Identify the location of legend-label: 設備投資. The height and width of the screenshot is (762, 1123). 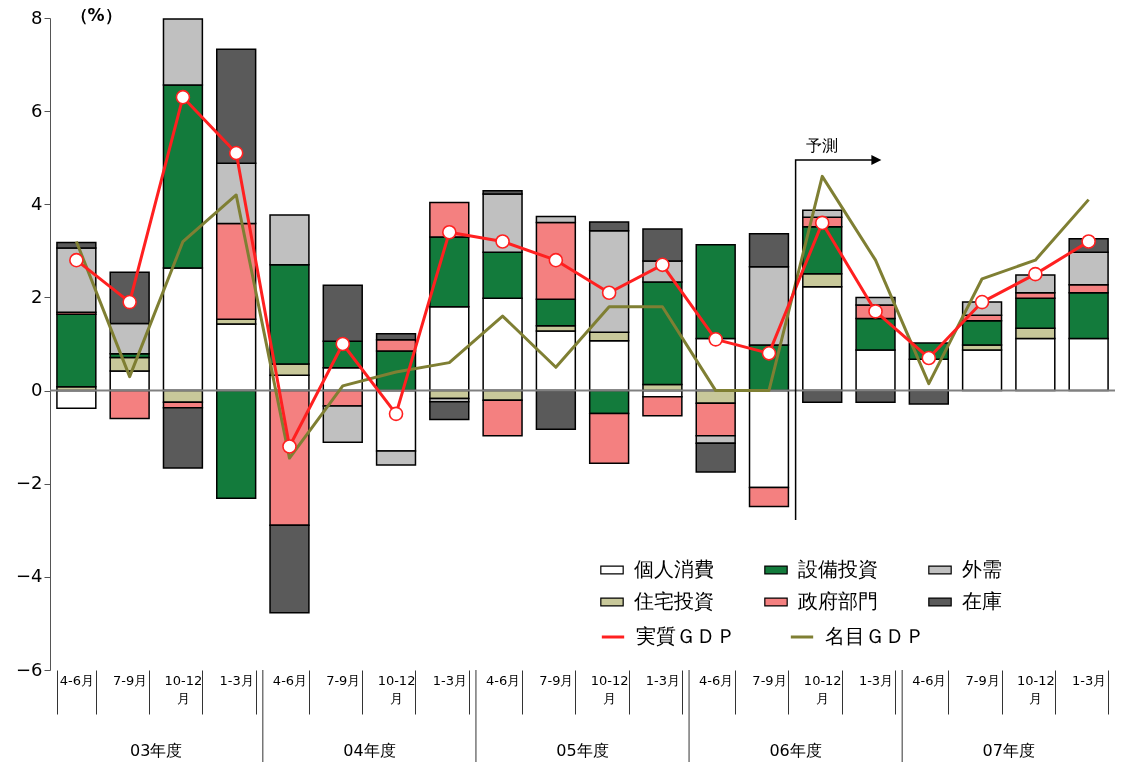
(838, 569).